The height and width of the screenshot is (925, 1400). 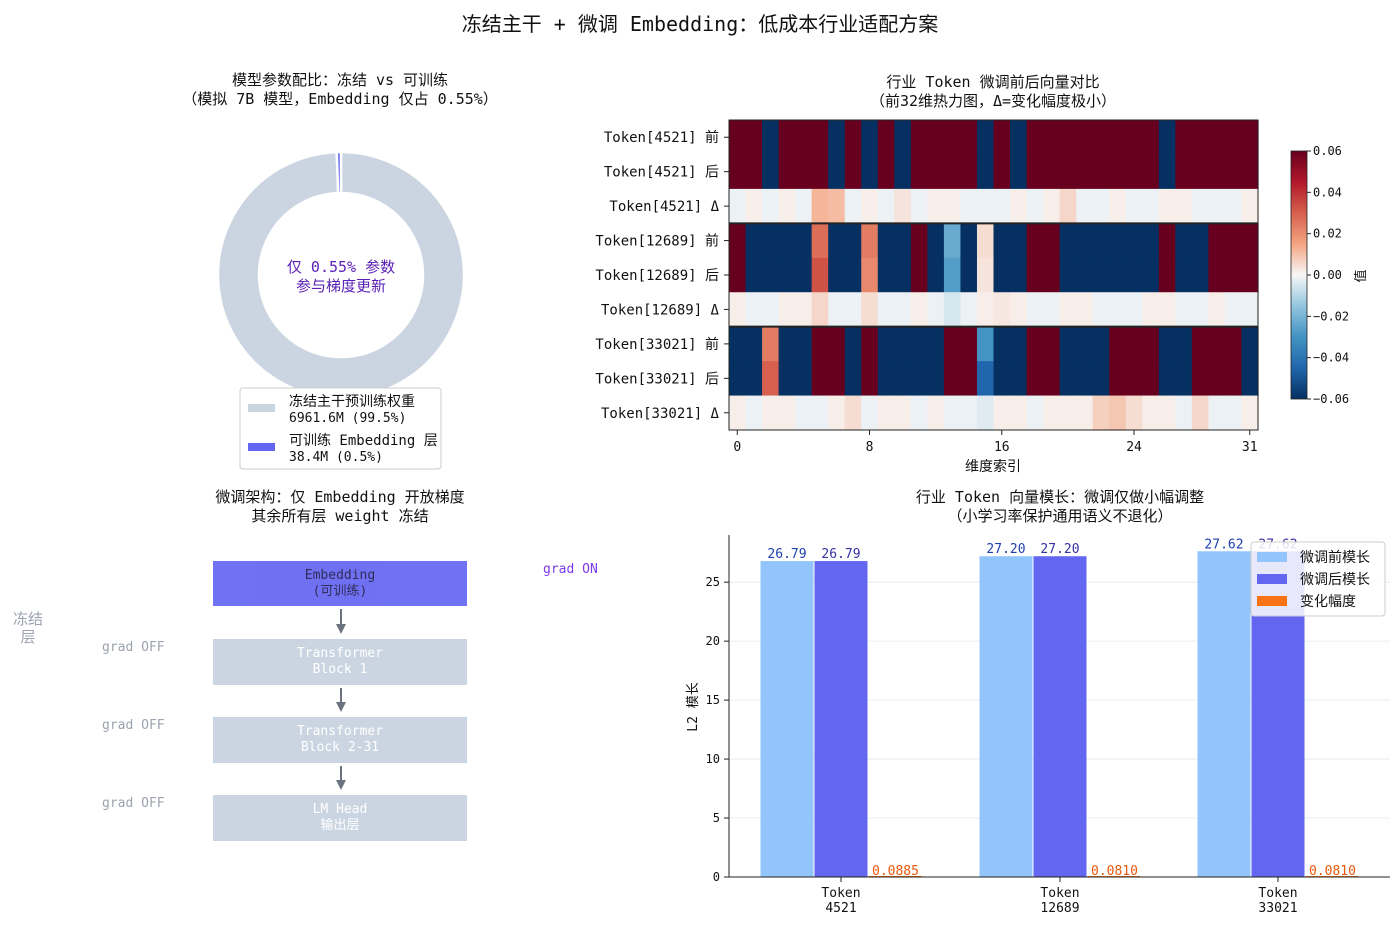 What do you see at coordinates (1250, 447) in the screenshot?
I see `heatmap-x-tick-label: 31` at bounding box center [1250, 447].